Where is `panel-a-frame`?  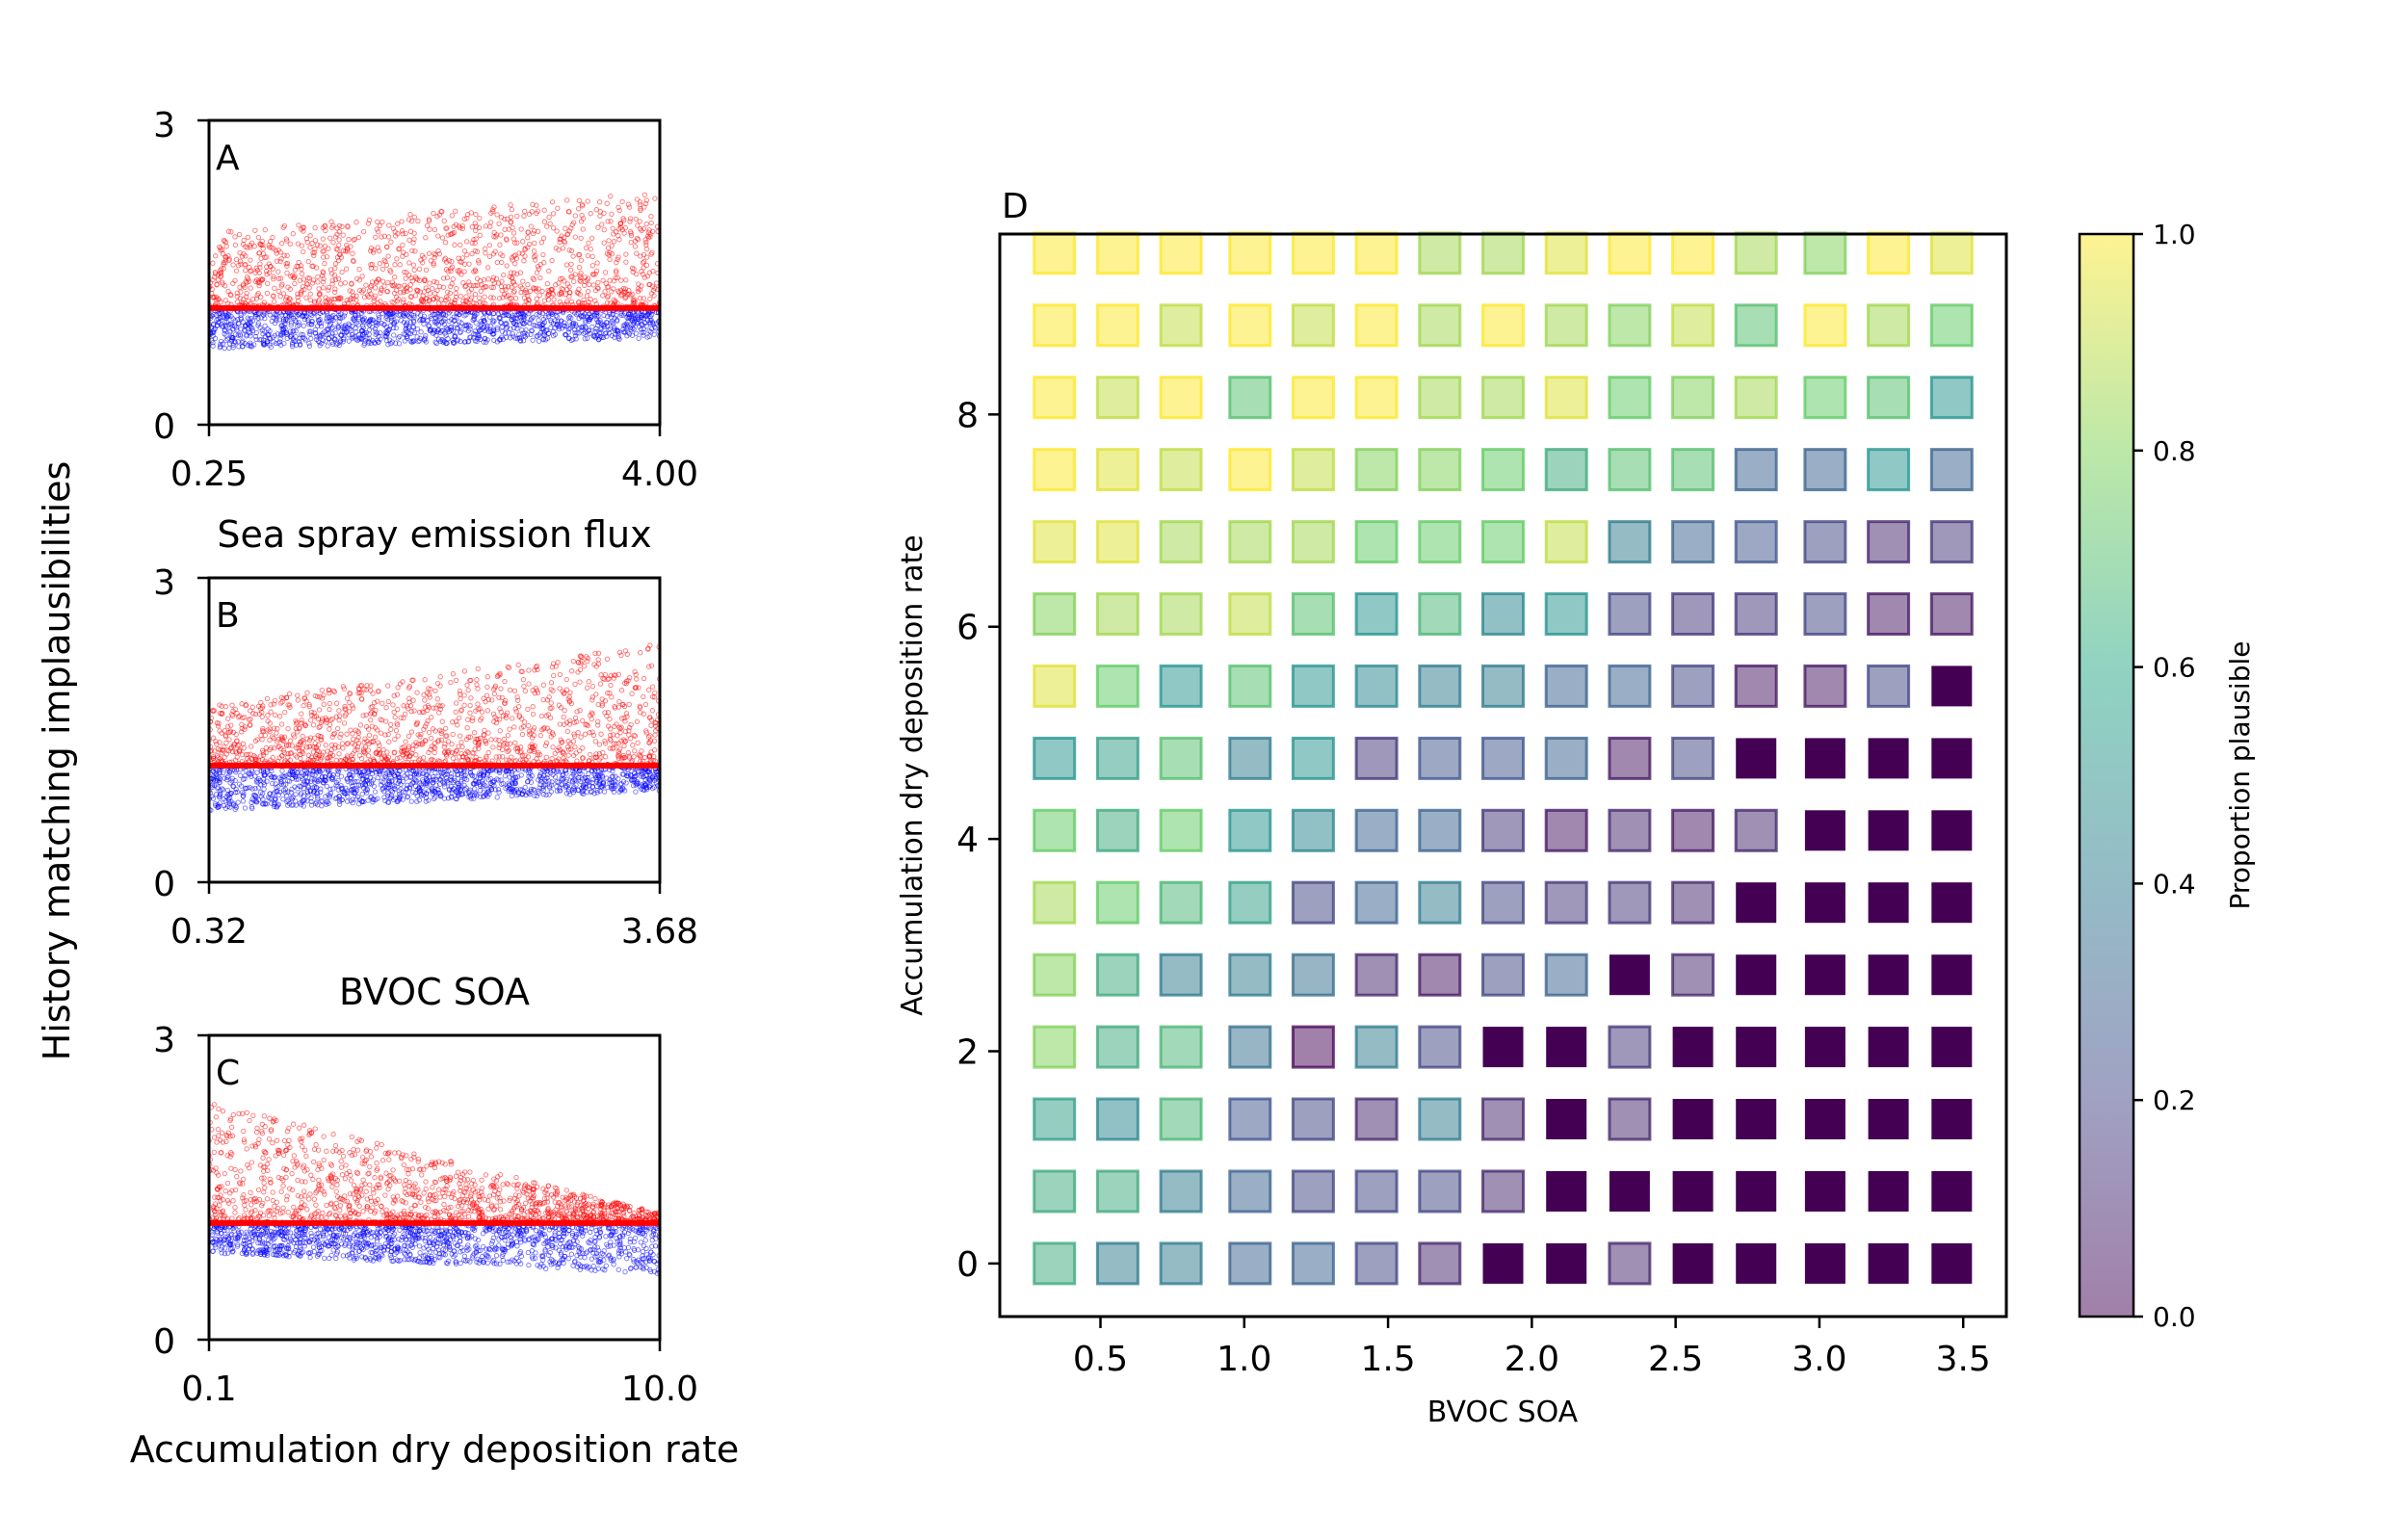
panel-a-frame is located at coordinates (434, 272).